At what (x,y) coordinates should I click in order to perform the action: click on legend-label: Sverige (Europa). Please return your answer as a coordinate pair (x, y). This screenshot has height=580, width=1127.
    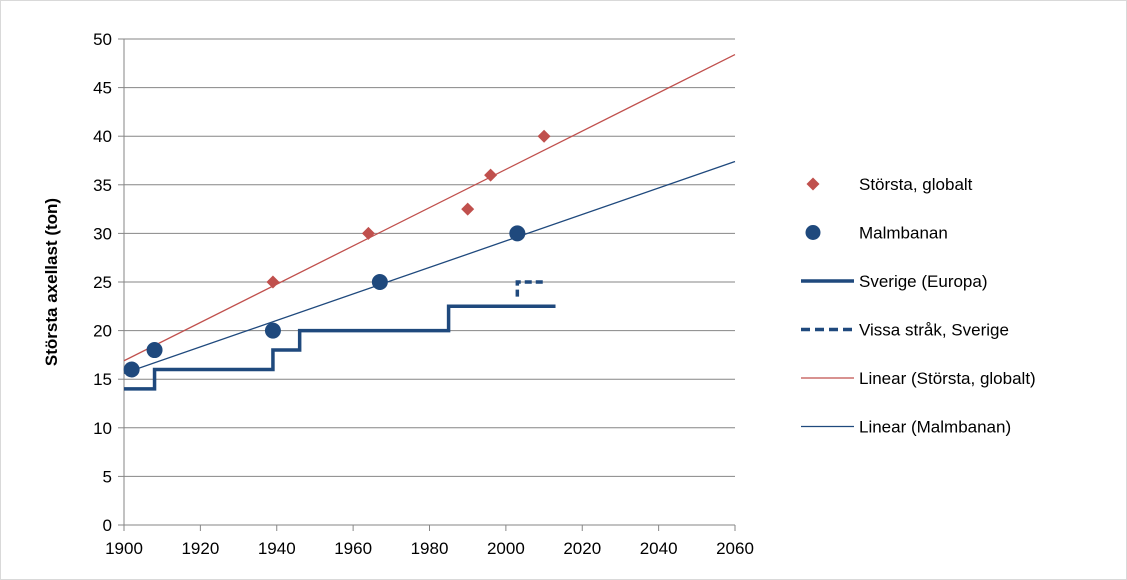
    Looking at the image, I should click on (923, 281).